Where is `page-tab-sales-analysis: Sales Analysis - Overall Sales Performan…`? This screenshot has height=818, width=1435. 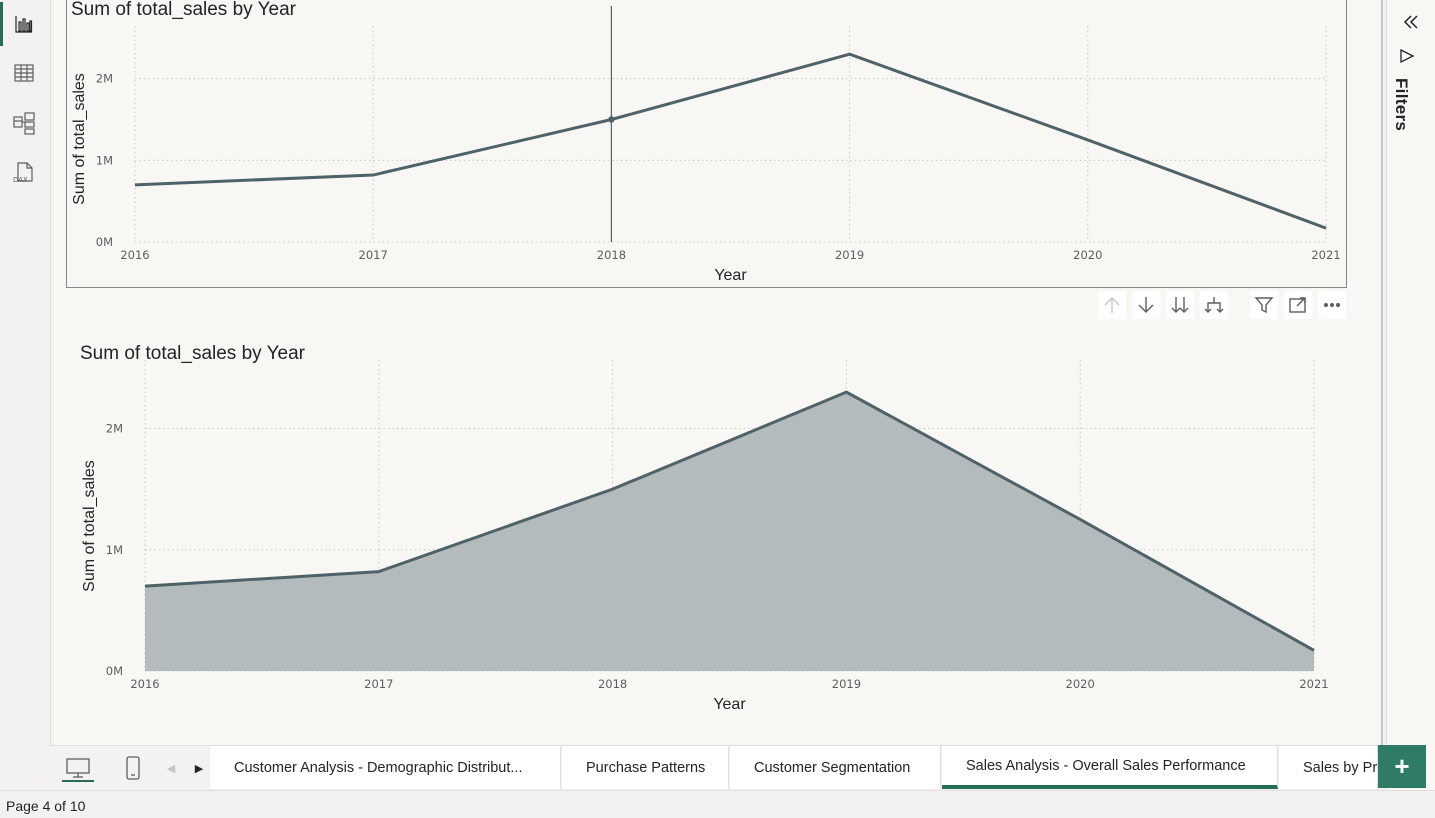 page-tab-sales-analysis: Sales Analysis - Overall Sales Performan… is located at coordinates (1110, 767).